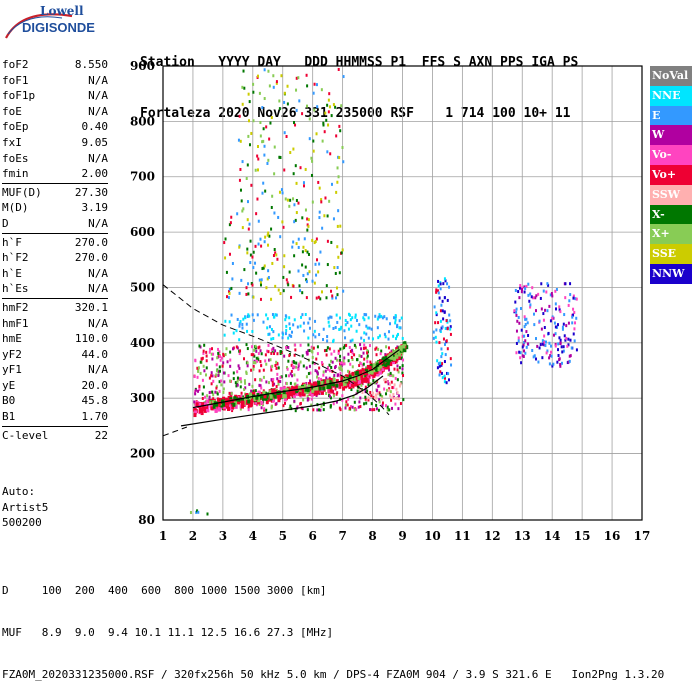 This screenshot has width=700, height=696. Describe the element at coordinates (91, 192) in the screenshot. I see `param-value: 27.30` at that location.